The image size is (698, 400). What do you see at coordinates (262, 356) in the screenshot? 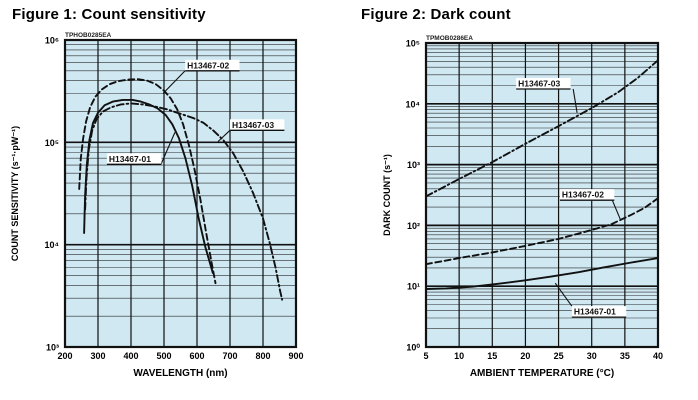
I see `x-axis-tick: 800` at bounding box center [262, 356].